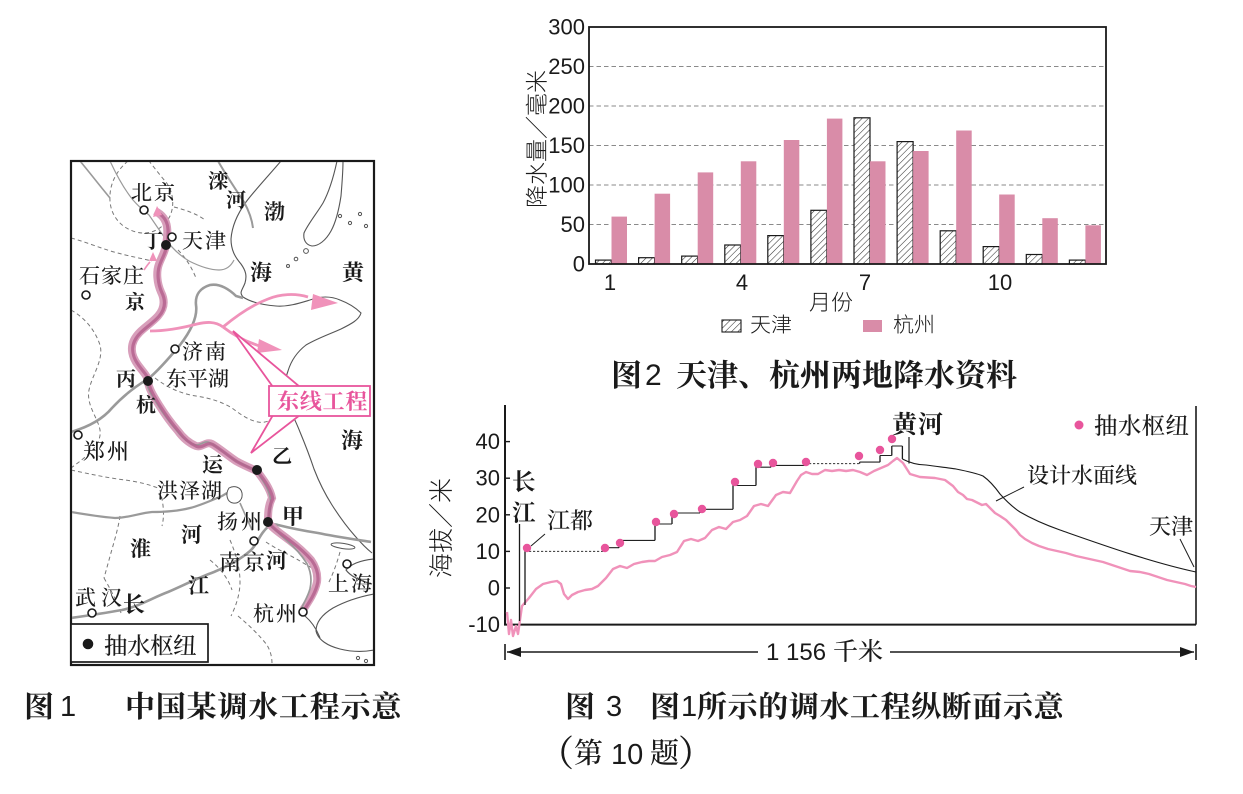 The width and height of the screenshot is (1243, 794). I want to click on svg-text: 50, so click(573, 224).